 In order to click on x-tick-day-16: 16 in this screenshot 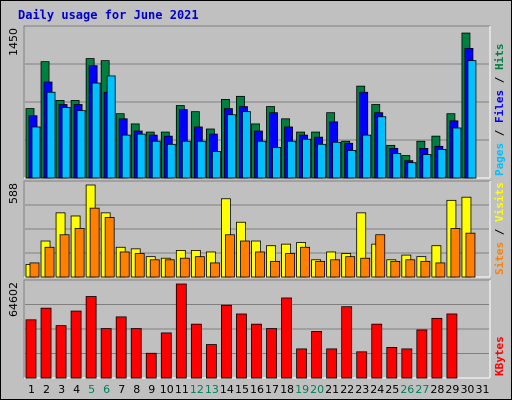, I will do `click(257, 389)`.